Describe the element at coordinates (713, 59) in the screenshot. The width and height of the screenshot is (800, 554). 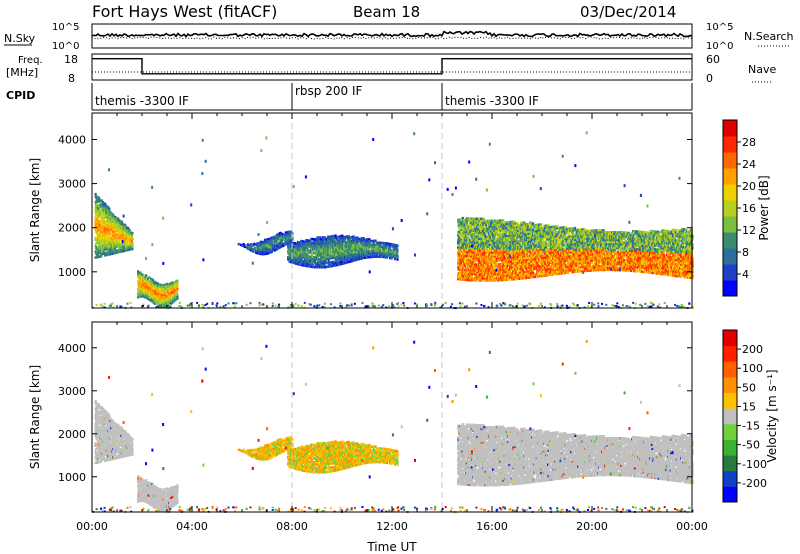
I see `freq-right-tick-top: 60` at that location.